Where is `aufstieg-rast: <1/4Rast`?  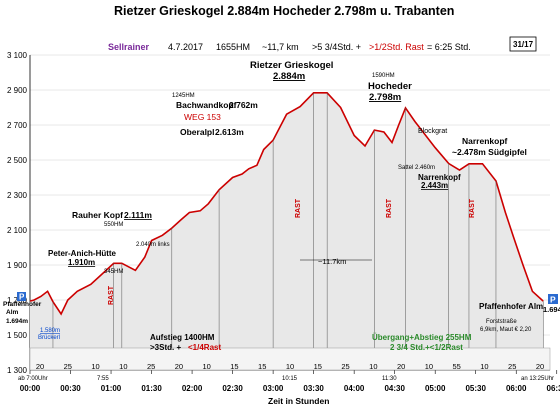 aufstieg-rast: <1/4Rast is located at coordinates (204, 347).